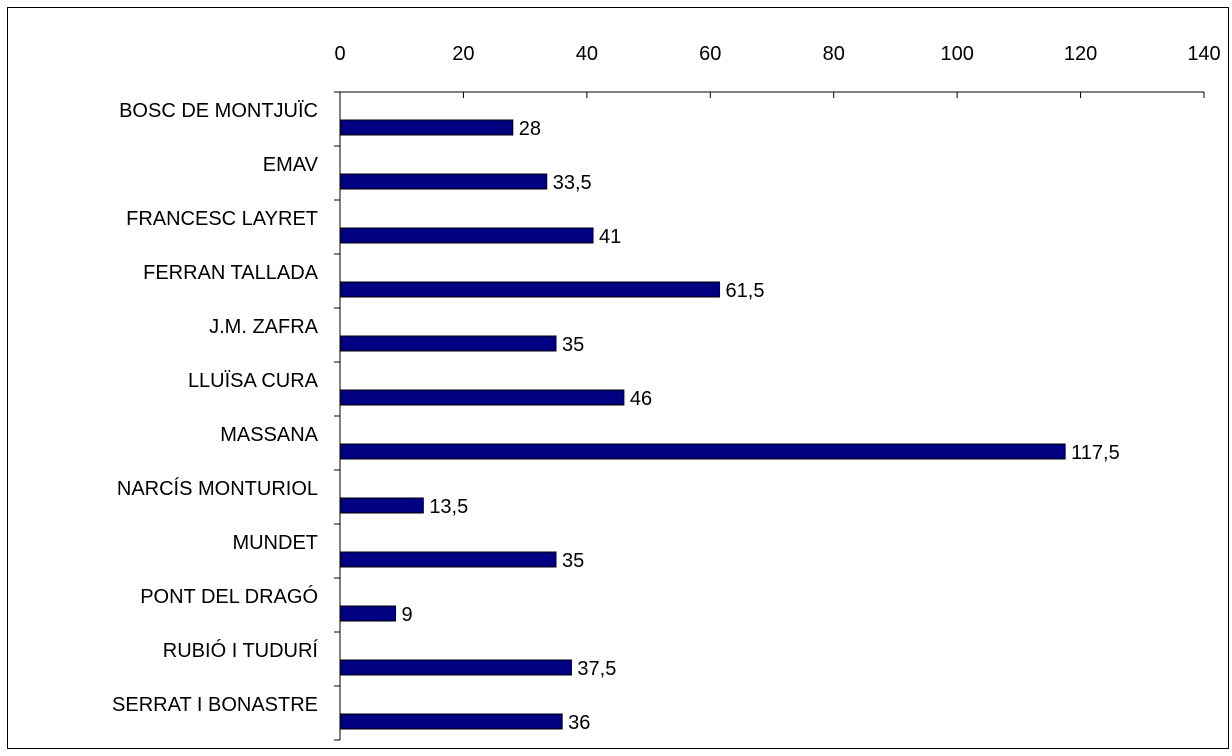 The height and width of the screenshot is (756, 1232). What do you see at coordinates (217, 488) in the screenshot?
I see `category-label: NARCÍS MONTURIOL` at bounding box center [217, 488].